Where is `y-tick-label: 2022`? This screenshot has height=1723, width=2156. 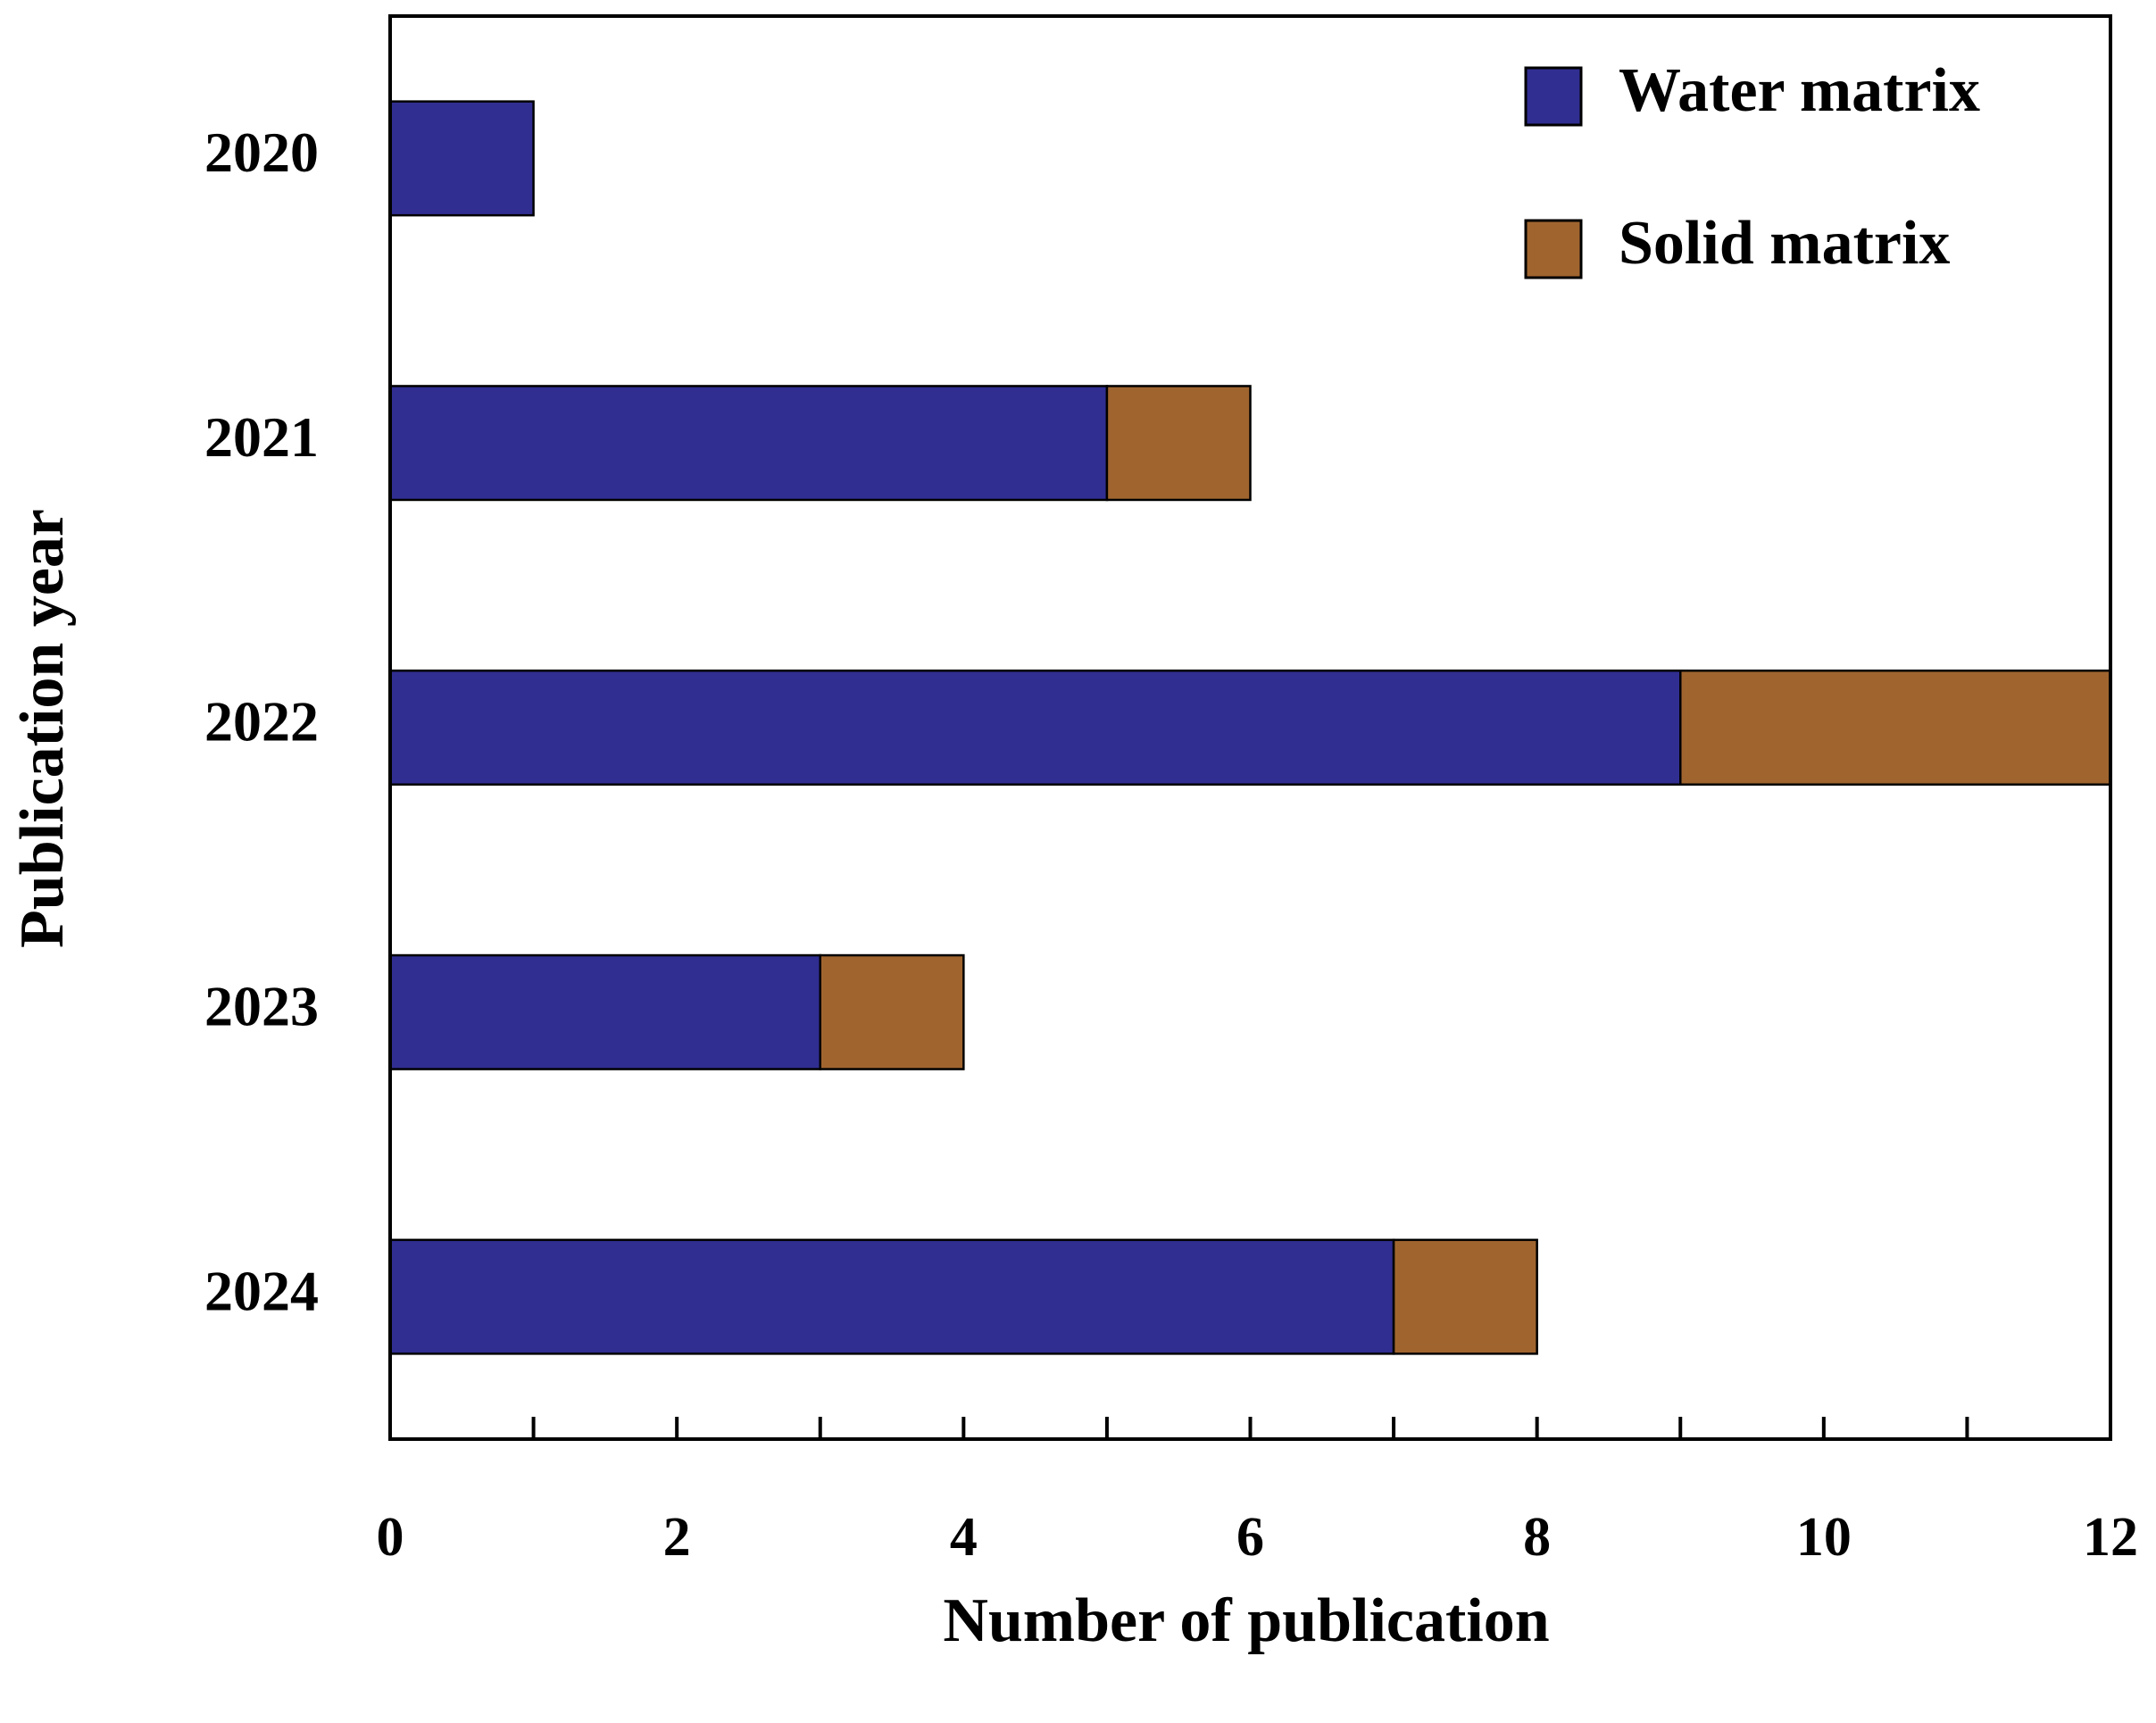
y-tick-label: 2022 is located at coordinates (261, 722).